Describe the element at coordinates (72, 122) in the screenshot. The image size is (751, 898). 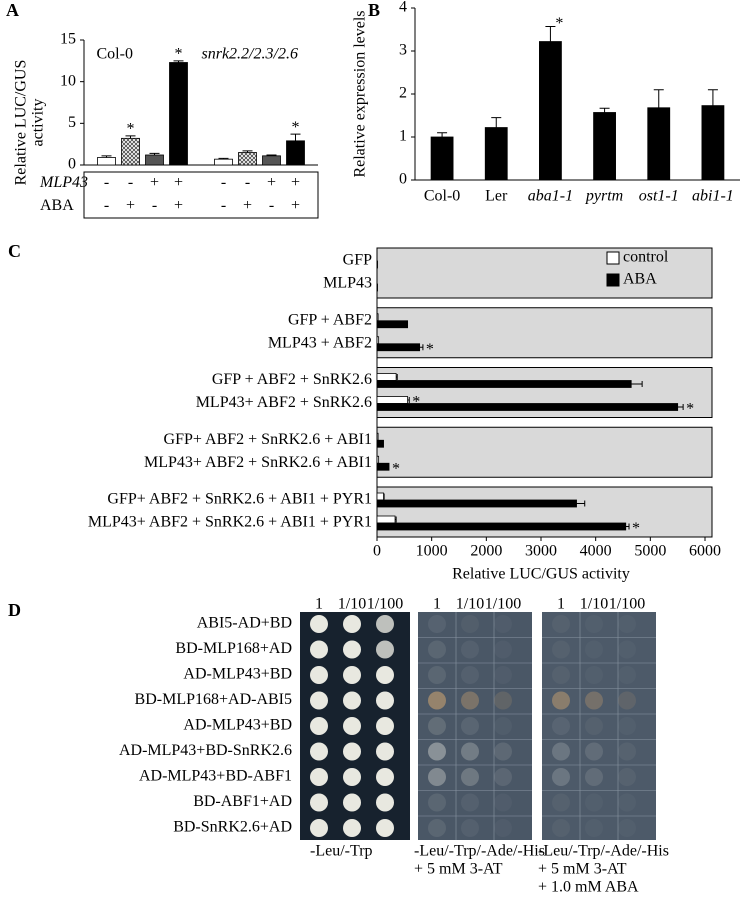
I see `y-tick-label: 5` at that location.